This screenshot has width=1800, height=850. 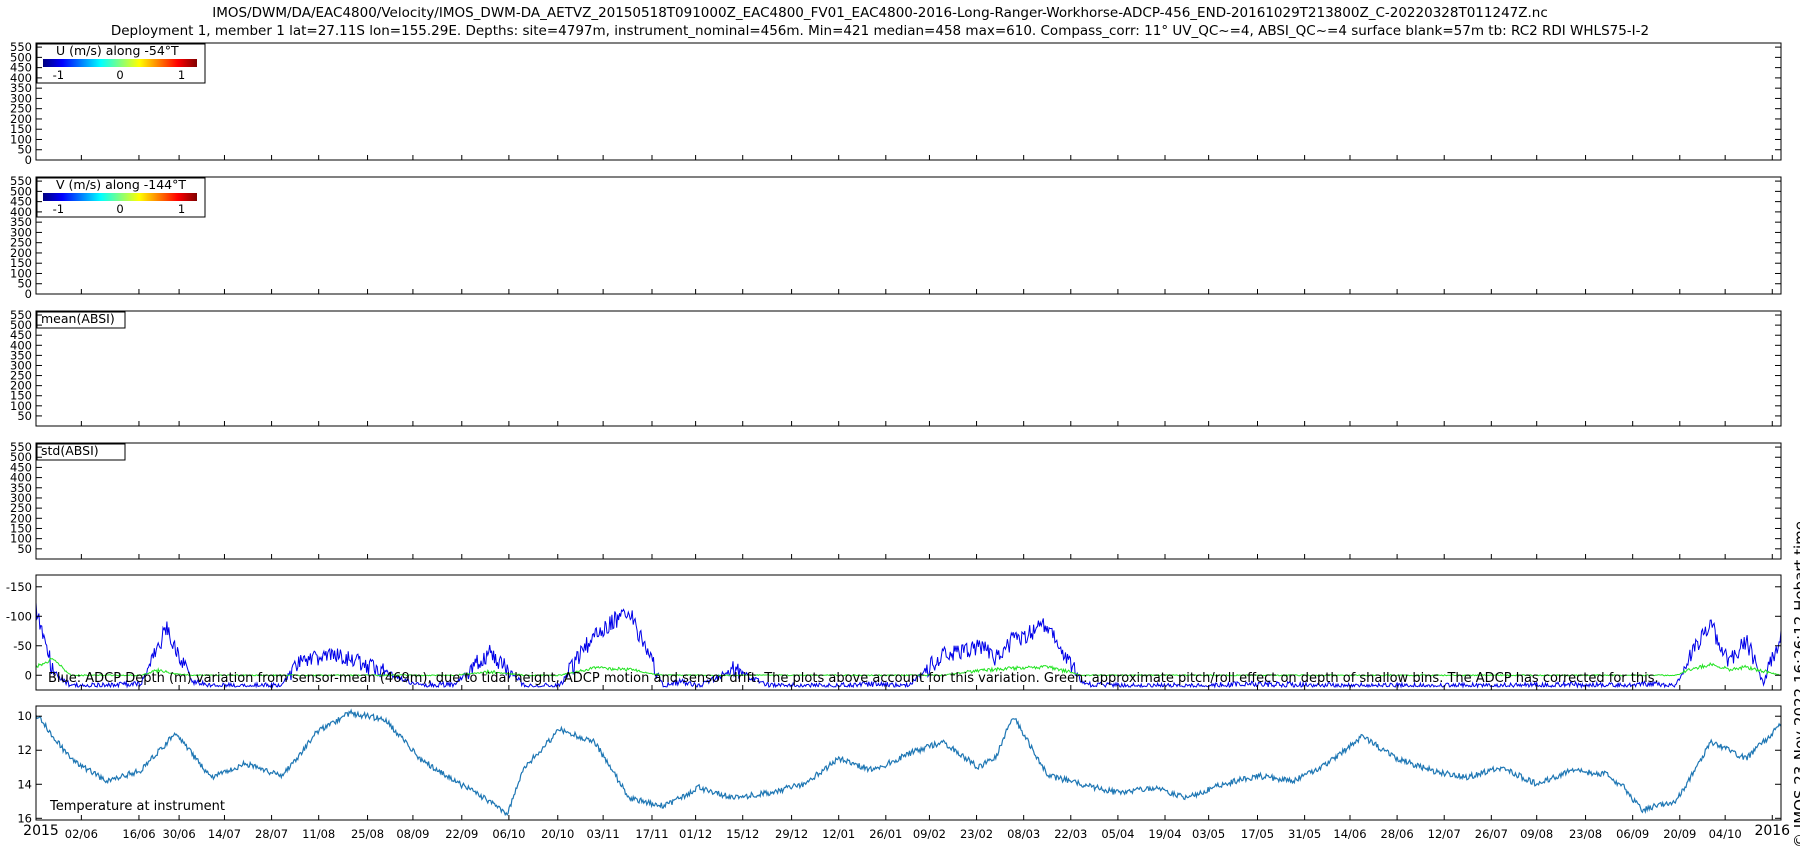 What do you see at coordinates (21, 447) in the screenshot?
I see `std_absi-ytick-label: 550` at bounding box center [21, 447].